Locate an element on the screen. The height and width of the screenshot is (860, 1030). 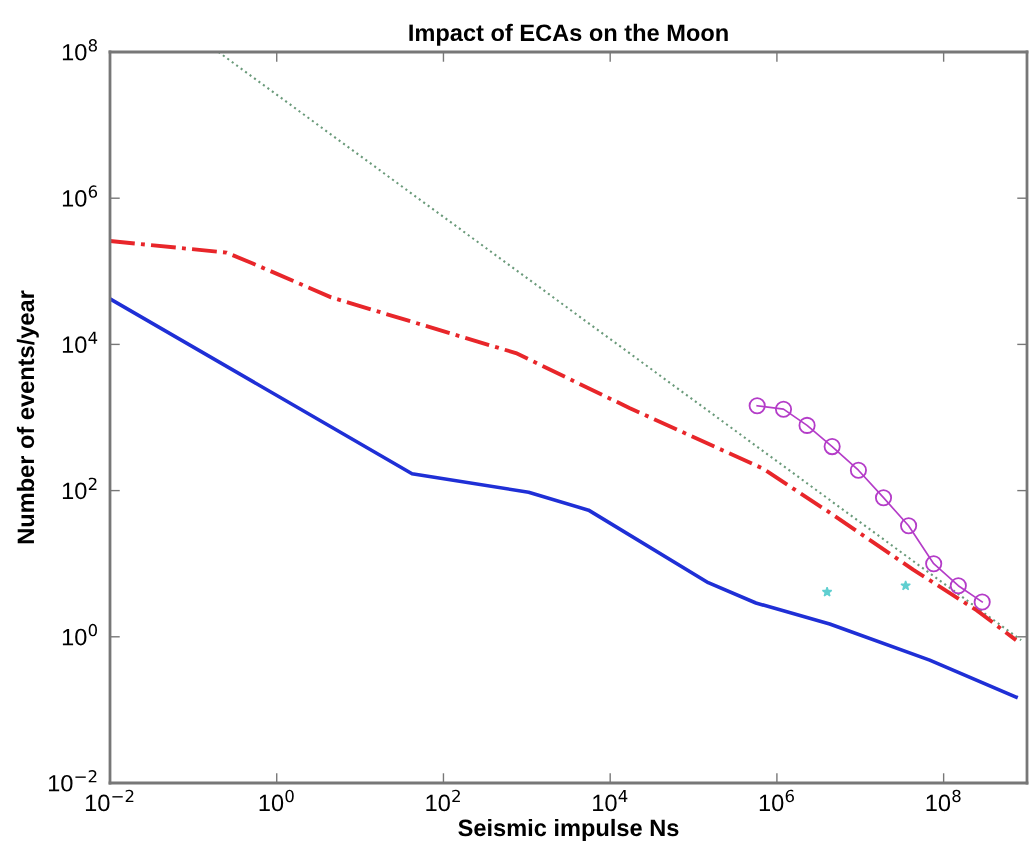
y-tick-label: 10$^{8}$ is located at coordinates (79, 50).